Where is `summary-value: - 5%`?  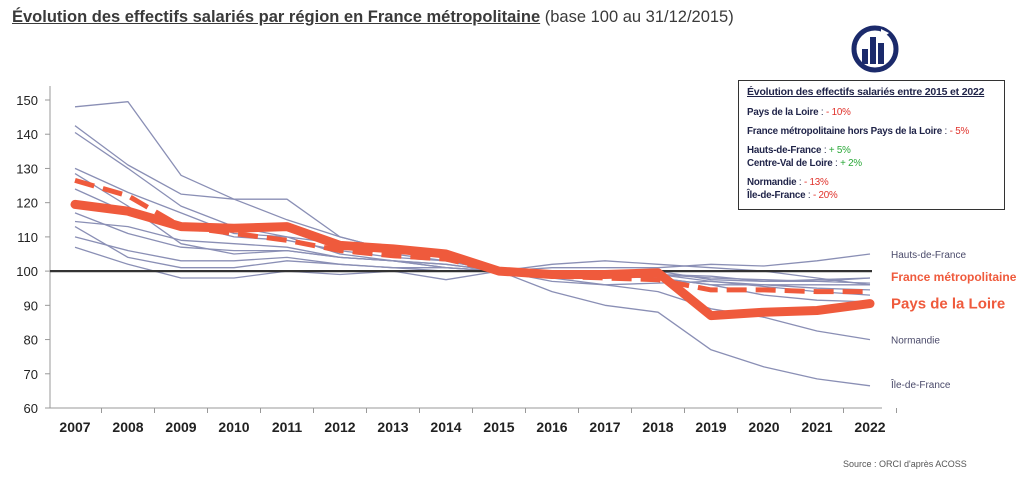 summary-value: - 5% is located at coordinates (959, 131).